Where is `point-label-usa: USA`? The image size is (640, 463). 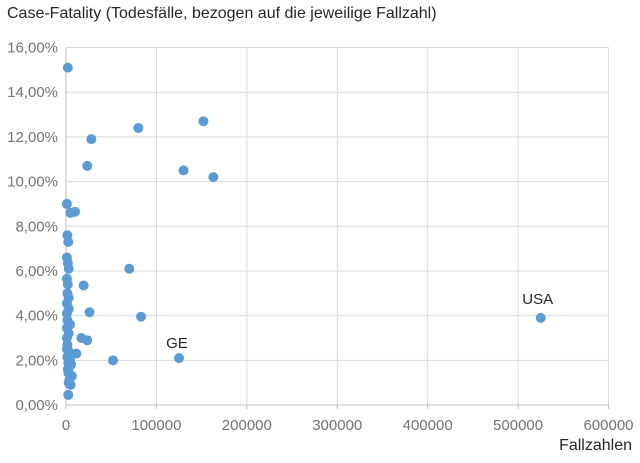
point-label-usa: USA is located at coordinates (537, 299).